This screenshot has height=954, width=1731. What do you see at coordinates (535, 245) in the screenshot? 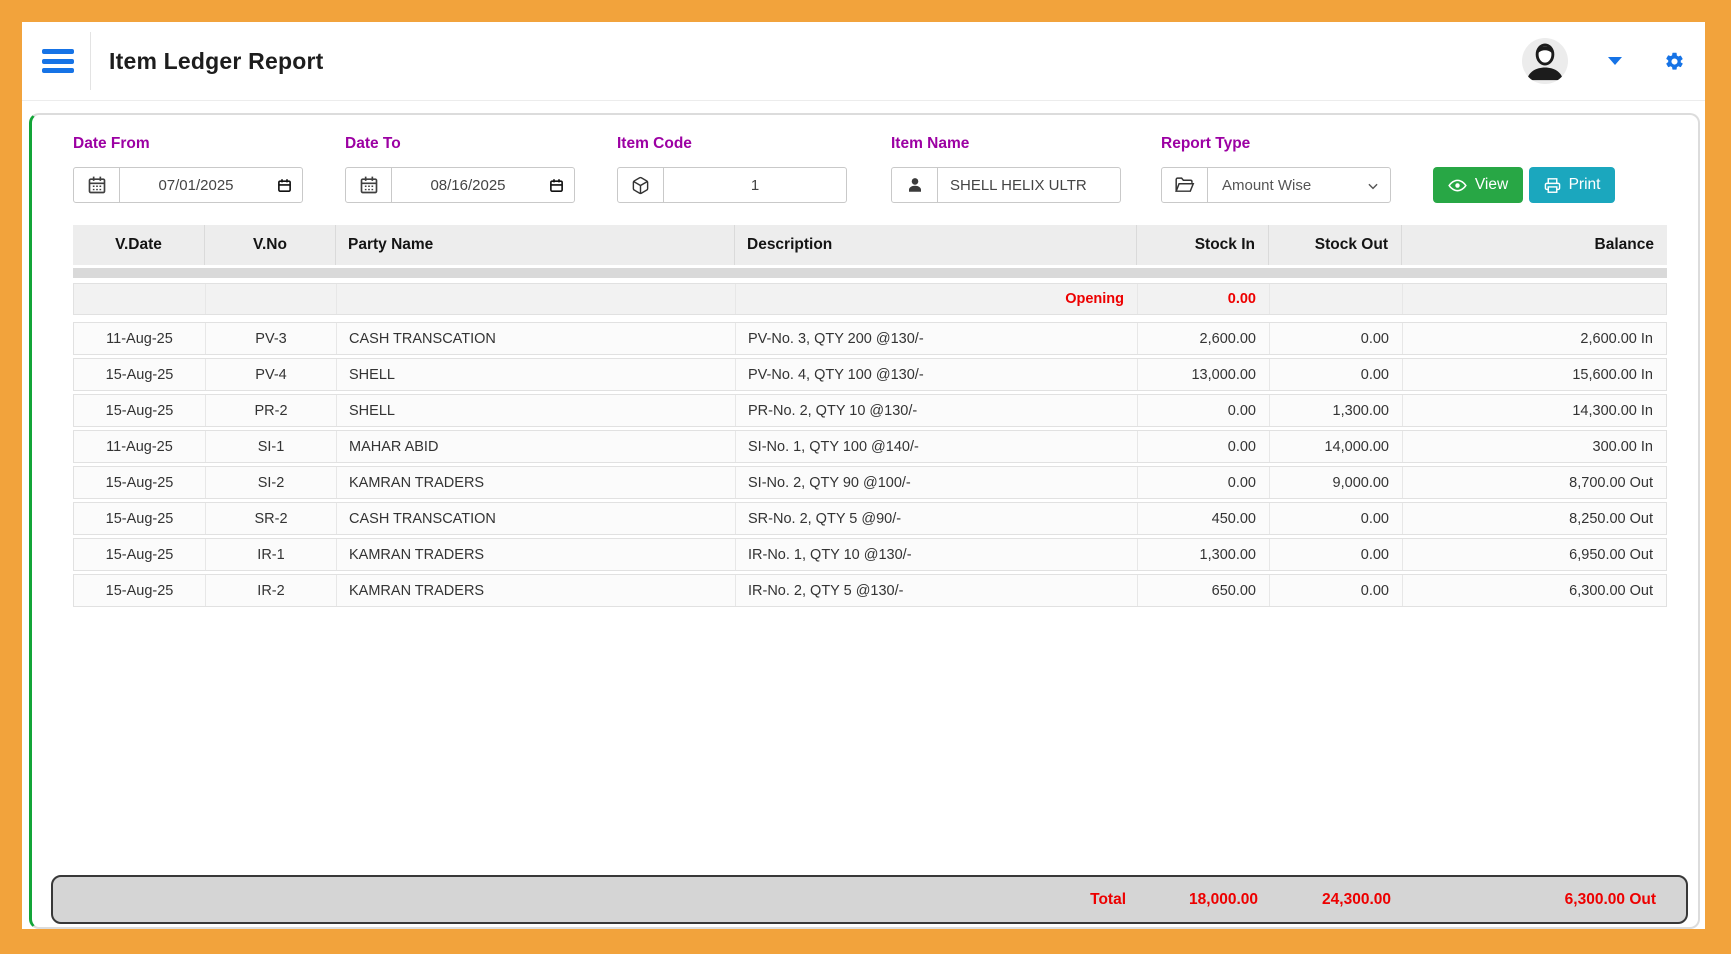
I see `col-header-party: Party Name` at bounding box center [535, 245].